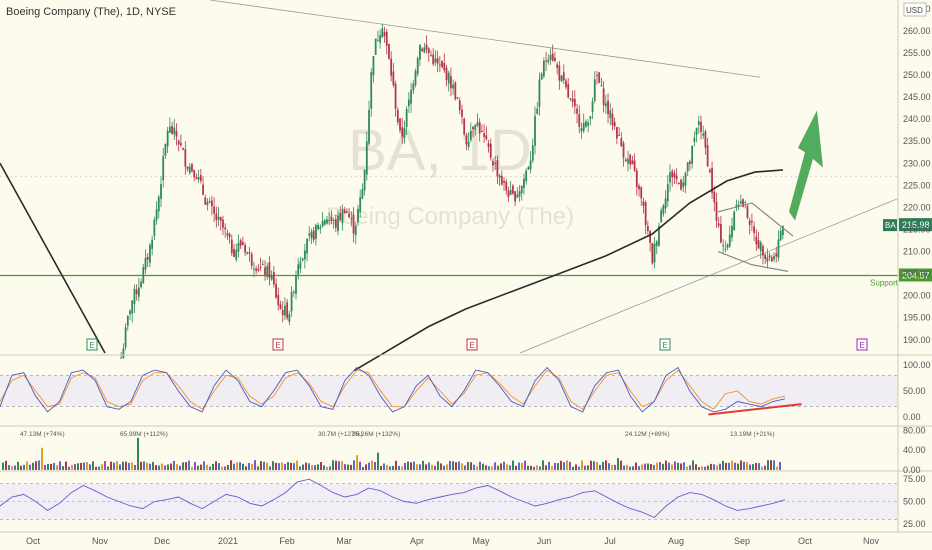 This screenshot has width=932, height=550. I want to click on support-price-tag, so click(915, 275).